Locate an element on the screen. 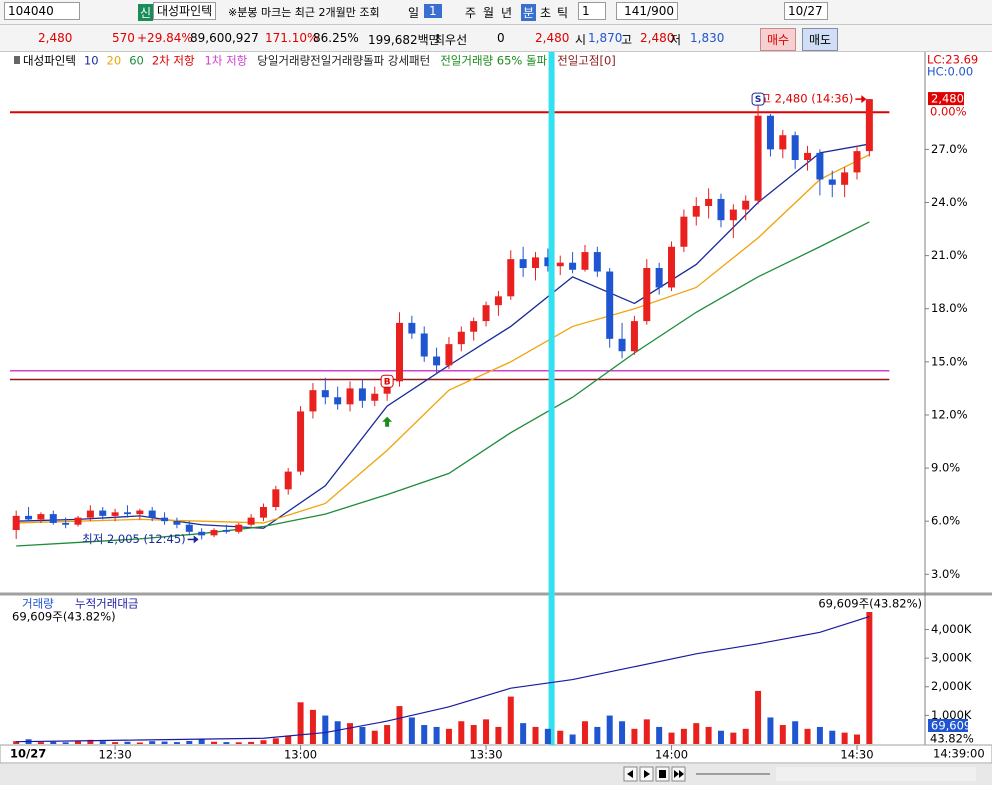 Image resolution: width=992 pixels, height=785 pixels. period: 월 is located at coordinates (489, 13).